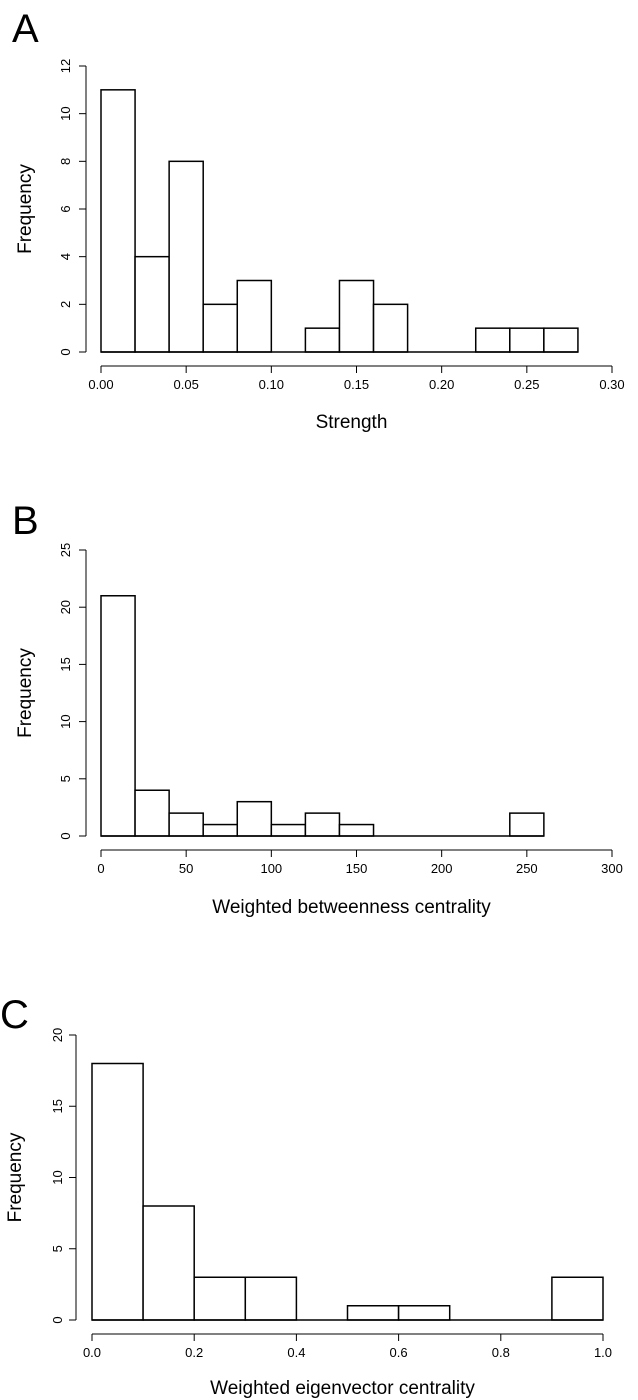  What do you see at coordinates (186, 868) in the screenshot?
I see `x-tick-label: 50` at bounding box center [186, 868].